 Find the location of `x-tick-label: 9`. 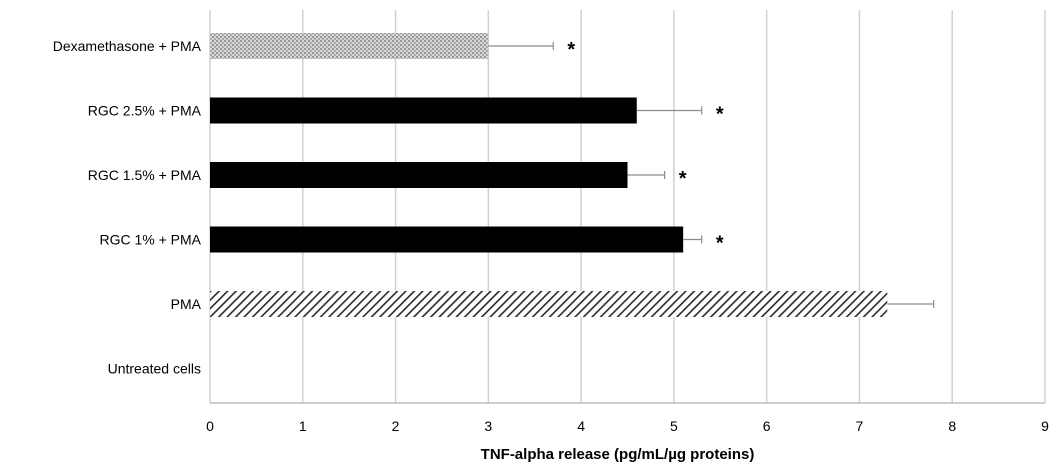

x-tick-label: 9 is located at coordinates (1045, 426).